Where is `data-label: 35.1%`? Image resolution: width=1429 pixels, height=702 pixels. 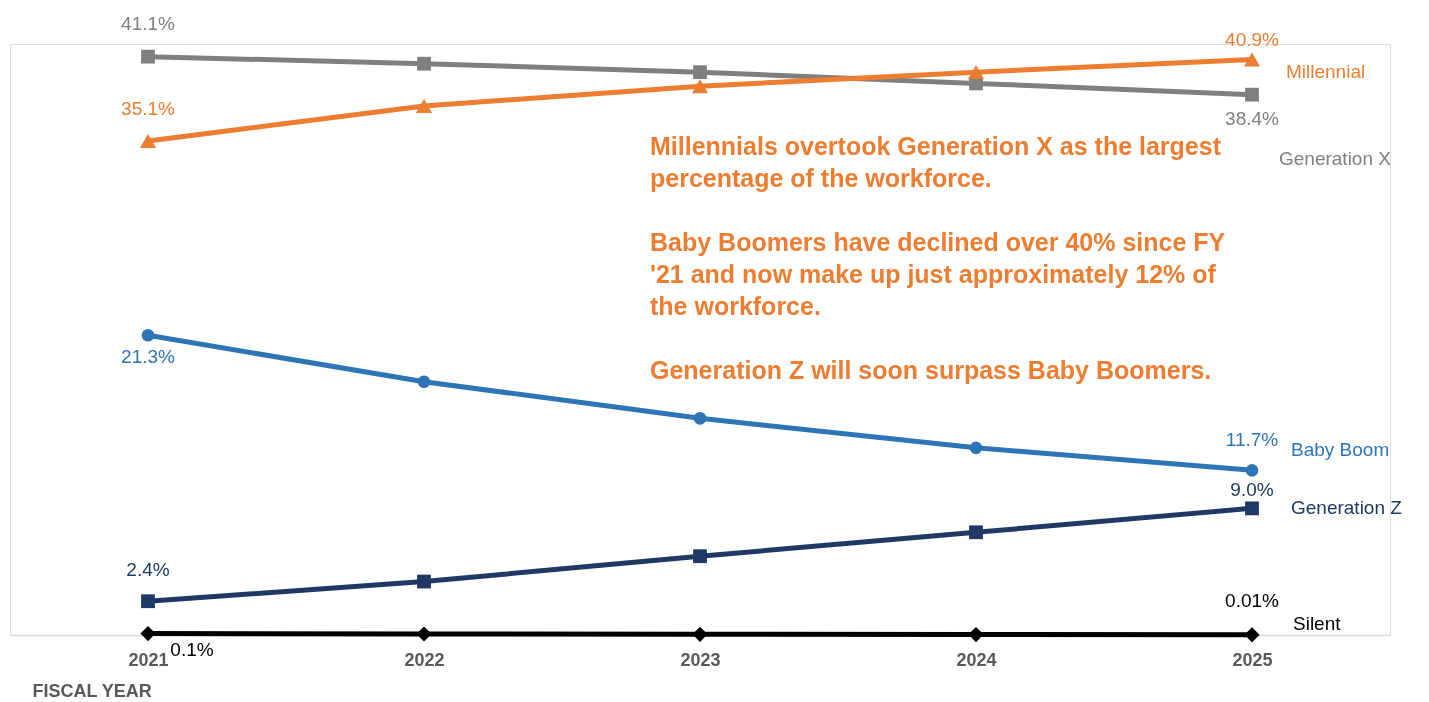
data-label: 35.1% is located at coordinates (148, 109).